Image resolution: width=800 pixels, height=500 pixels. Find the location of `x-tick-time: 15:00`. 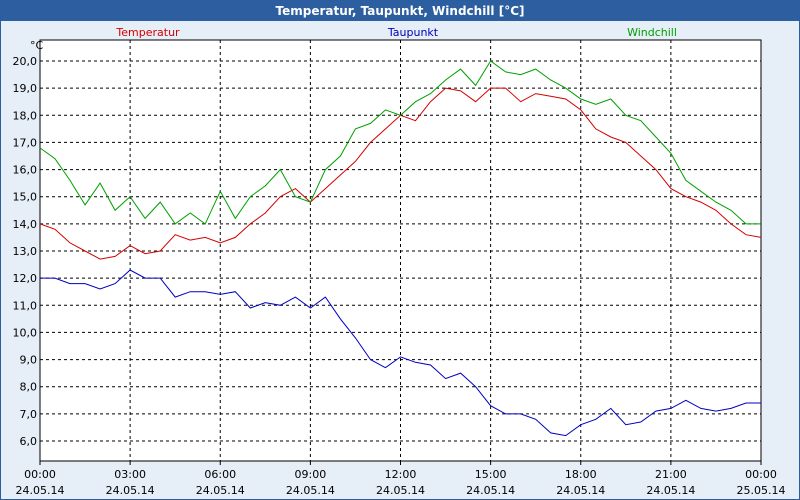

x-tick-time: 15:00 is located at coordinates (491, 474).